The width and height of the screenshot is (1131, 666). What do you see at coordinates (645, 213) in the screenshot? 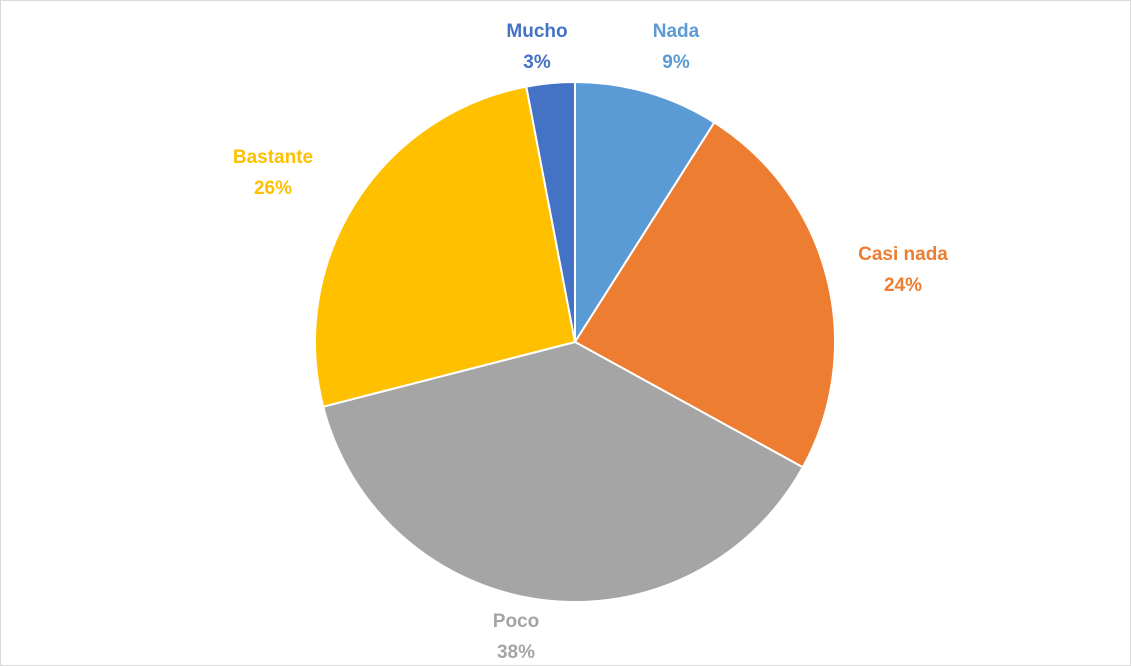
I see `pie-slice-nada` at bounding box center [645, 213].